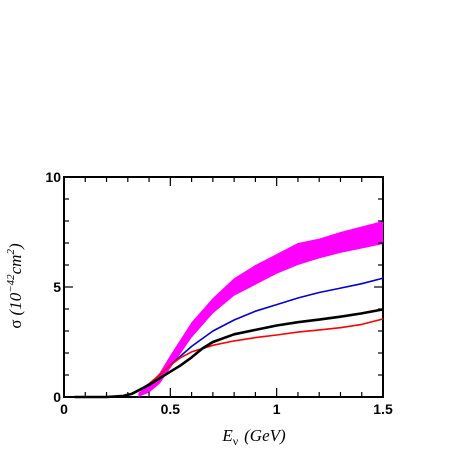 This screenshot has height=460, width=460. I want to click on y-tick-label: 0, so click(57, 397).